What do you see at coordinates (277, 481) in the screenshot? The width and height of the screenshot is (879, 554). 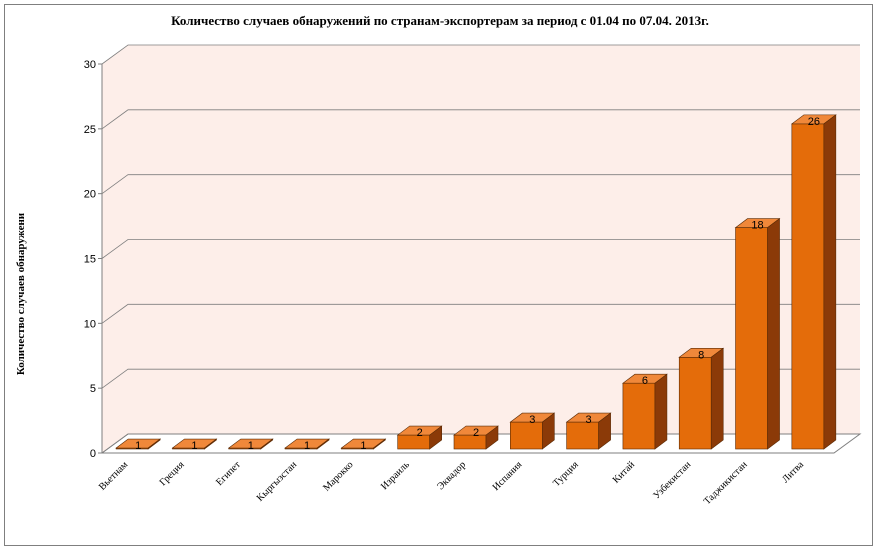 I see `category-label: Кыргызстан` at bounding box center [277, 481].